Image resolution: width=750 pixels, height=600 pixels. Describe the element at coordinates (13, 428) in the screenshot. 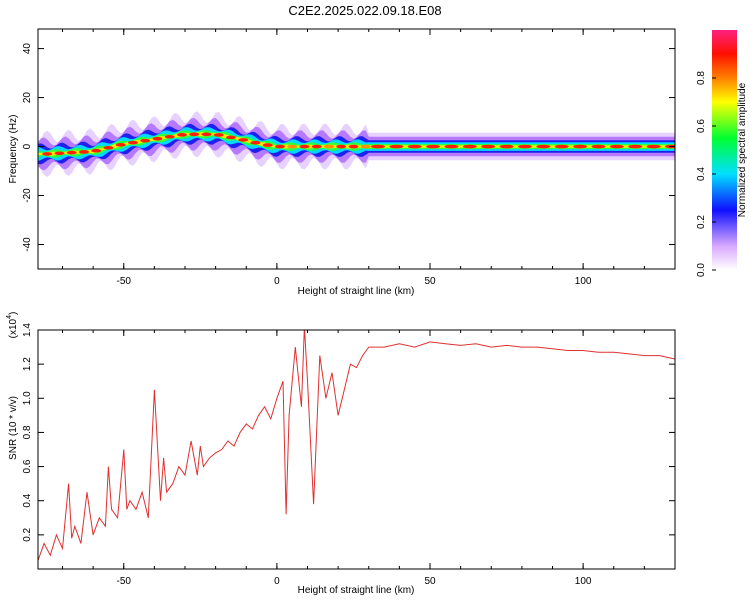

I see `bottom-y-axis-label: SNR (10 * v/v)` at that location.